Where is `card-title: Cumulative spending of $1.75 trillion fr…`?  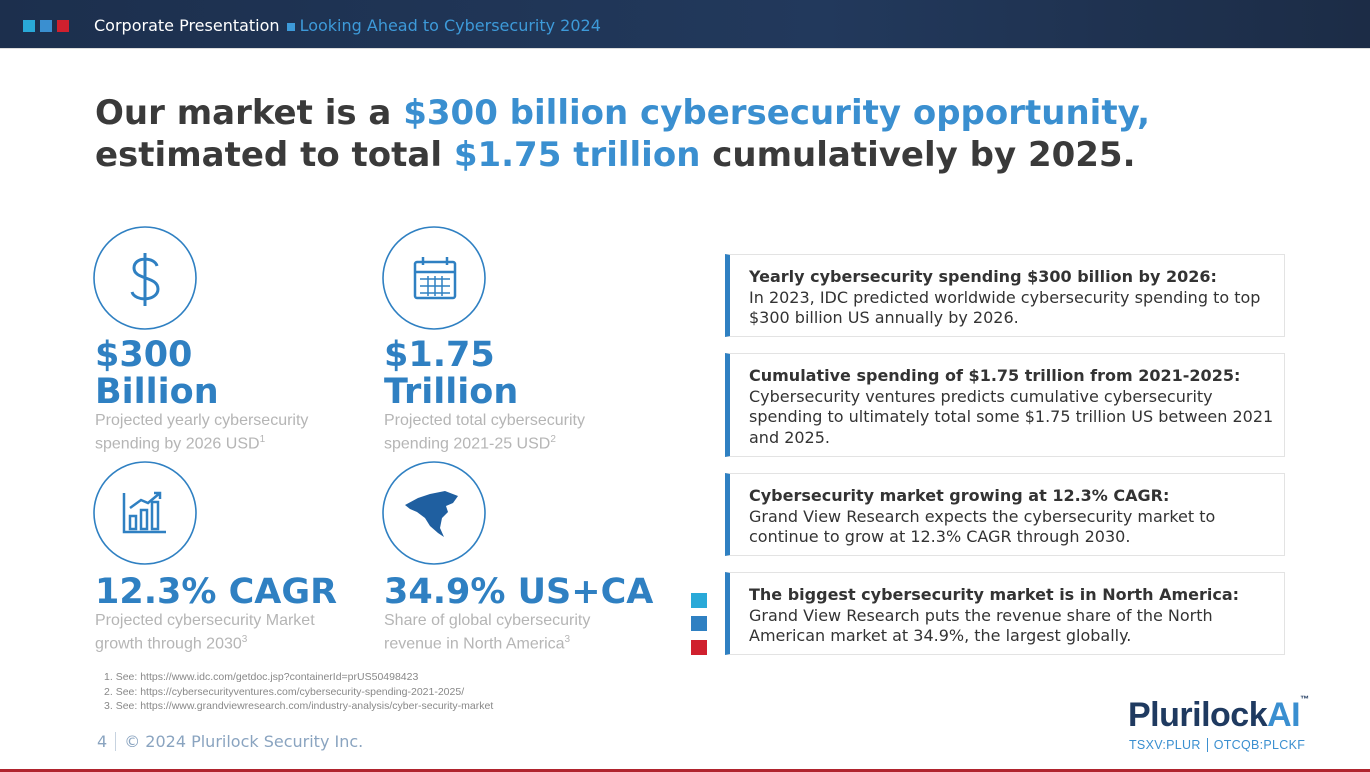 card-title: Cumulative spending of $1.75 trillion fr… is located at coordinates (995, 375).